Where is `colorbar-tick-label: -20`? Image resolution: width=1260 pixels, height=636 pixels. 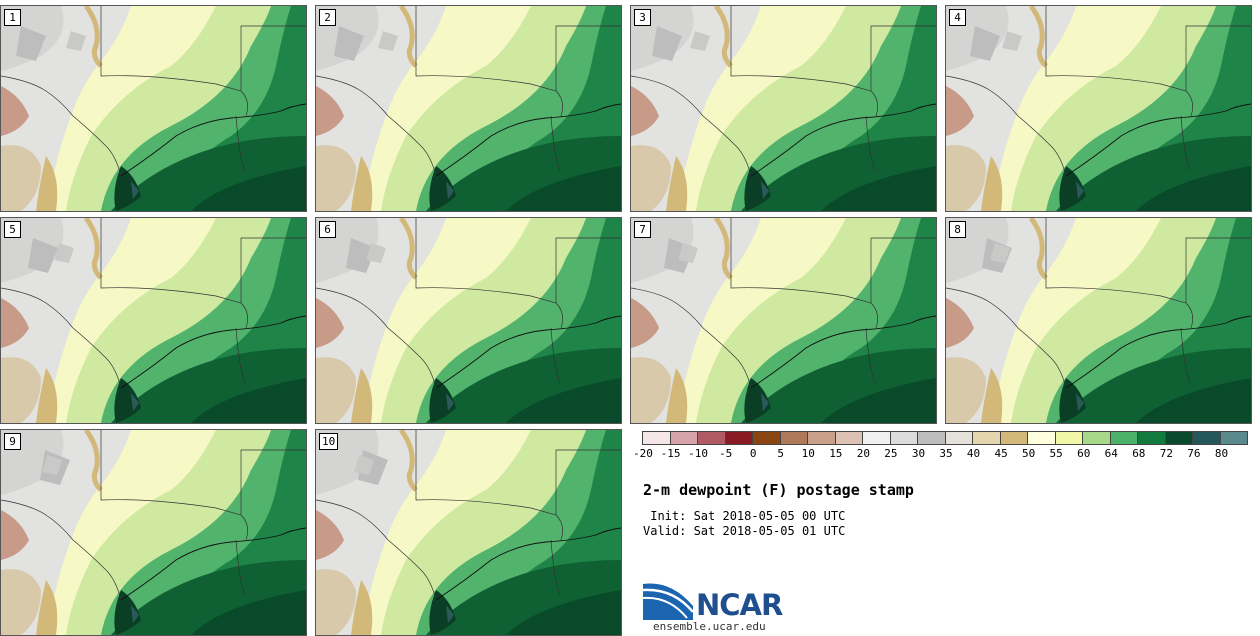
colorbar-tick-label: -20 is located at coordinates (643, 453).